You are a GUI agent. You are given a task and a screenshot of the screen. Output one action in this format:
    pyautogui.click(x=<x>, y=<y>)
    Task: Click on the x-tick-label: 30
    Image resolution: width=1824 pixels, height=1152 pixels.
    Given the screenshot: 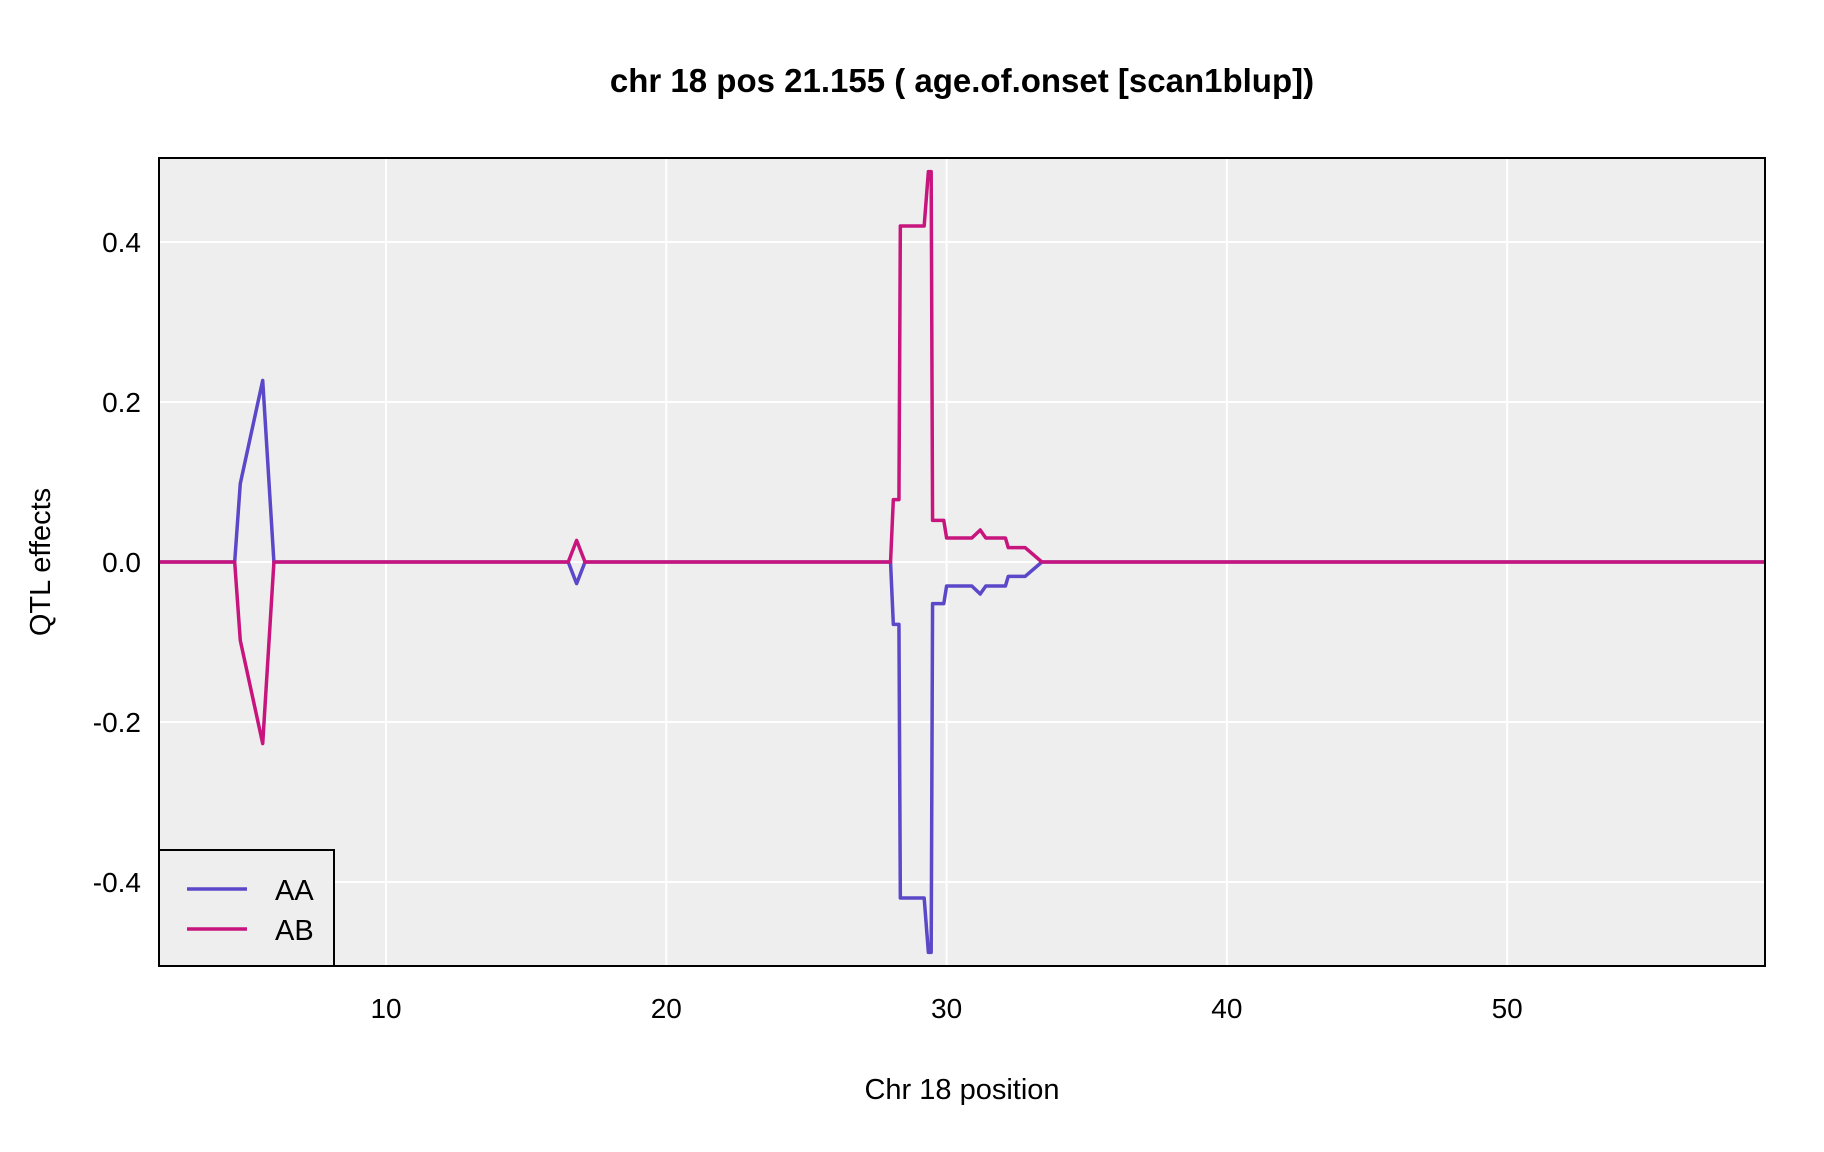 What is the action you would take?
    pyautogui.click(x=946, y=1008)
    